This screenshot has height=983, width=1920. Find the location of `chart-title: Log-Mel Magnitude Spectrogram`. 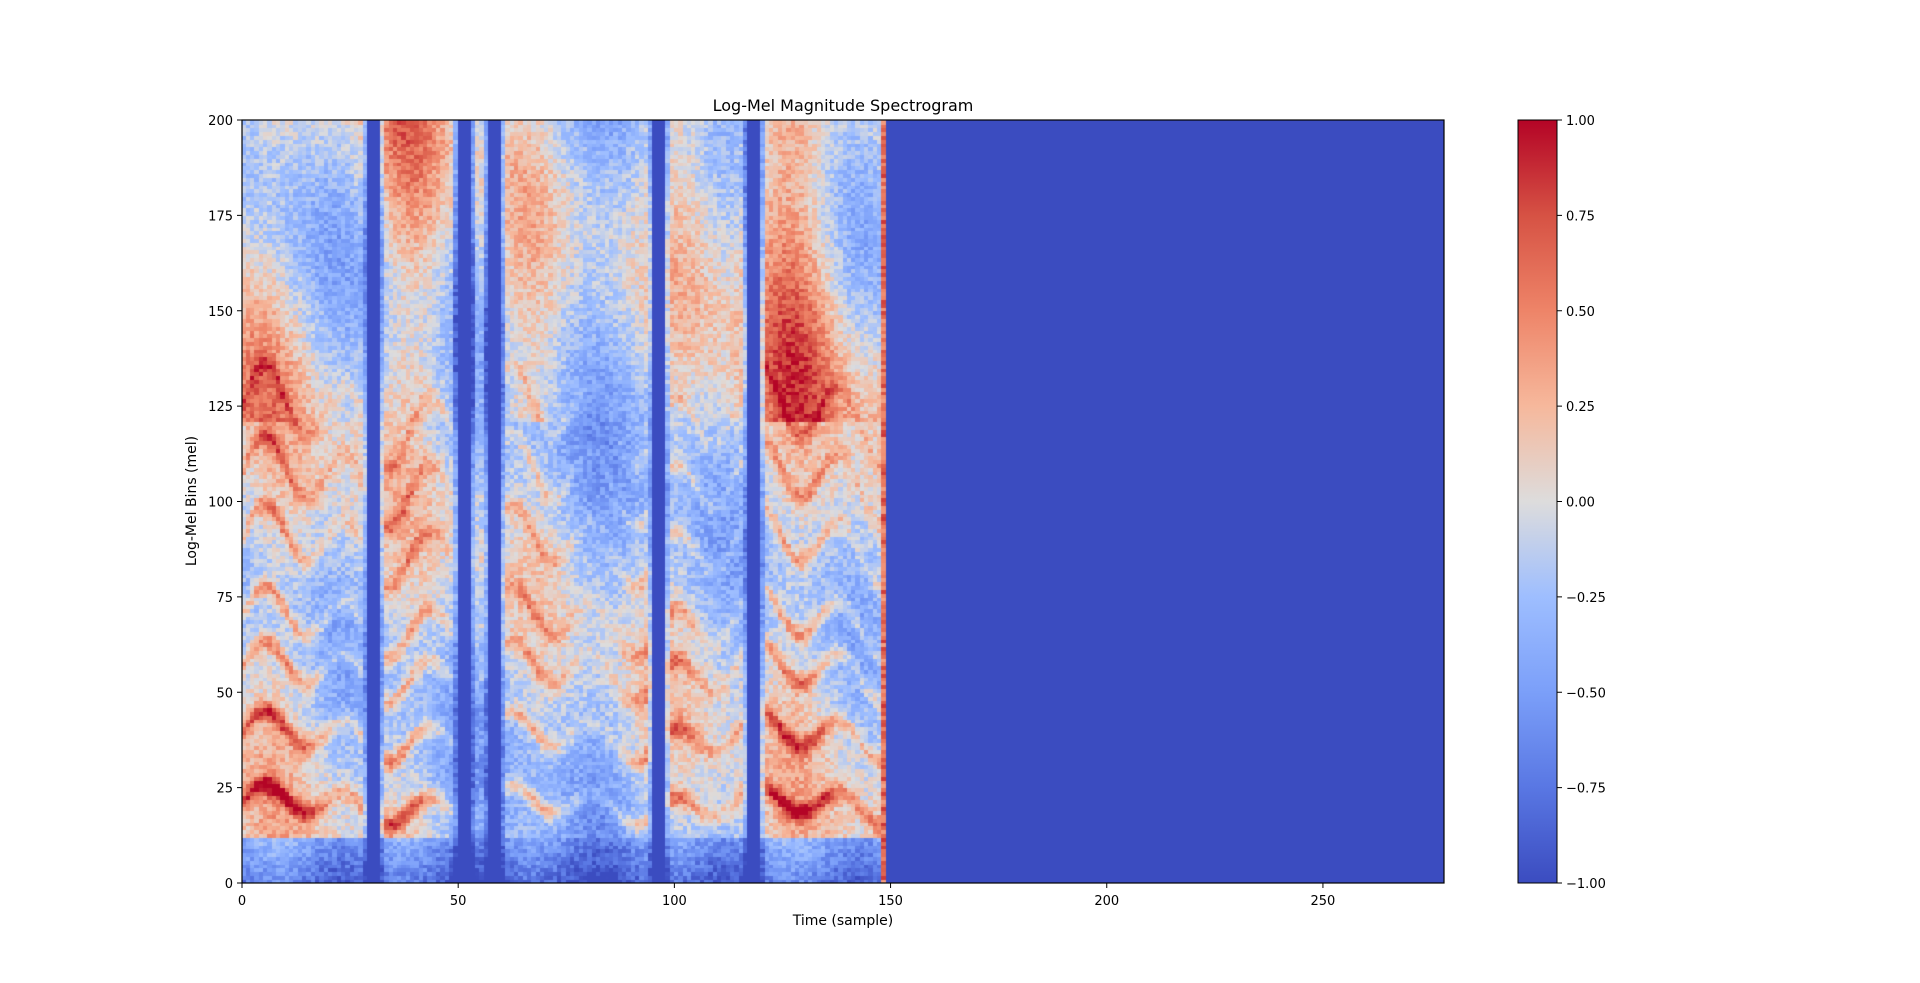

chart-title: Log-Mel Magnitude Spectrogram is located at coordinates (843, 105).